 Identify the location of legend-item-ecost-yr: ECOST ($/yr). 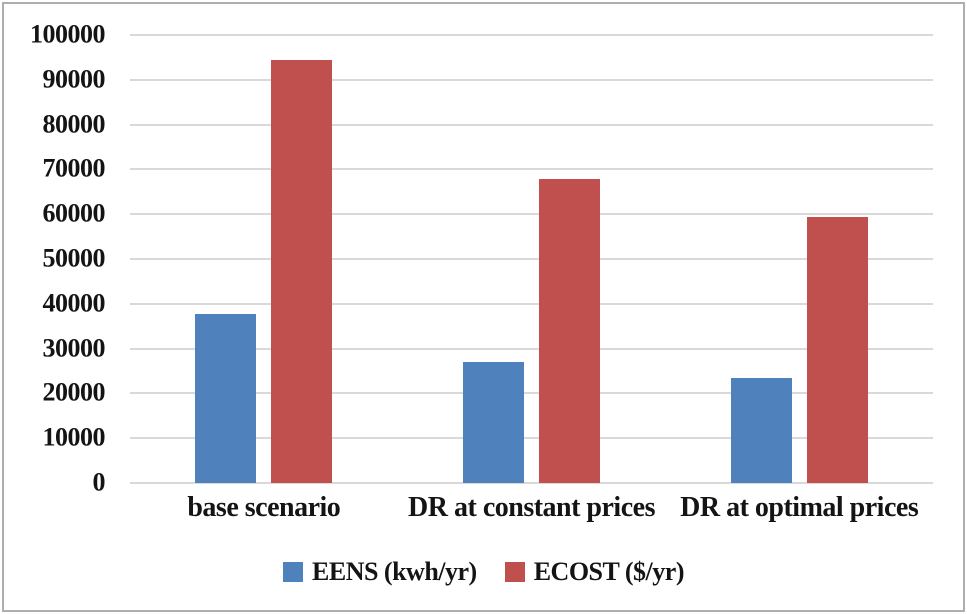
(594, 572).